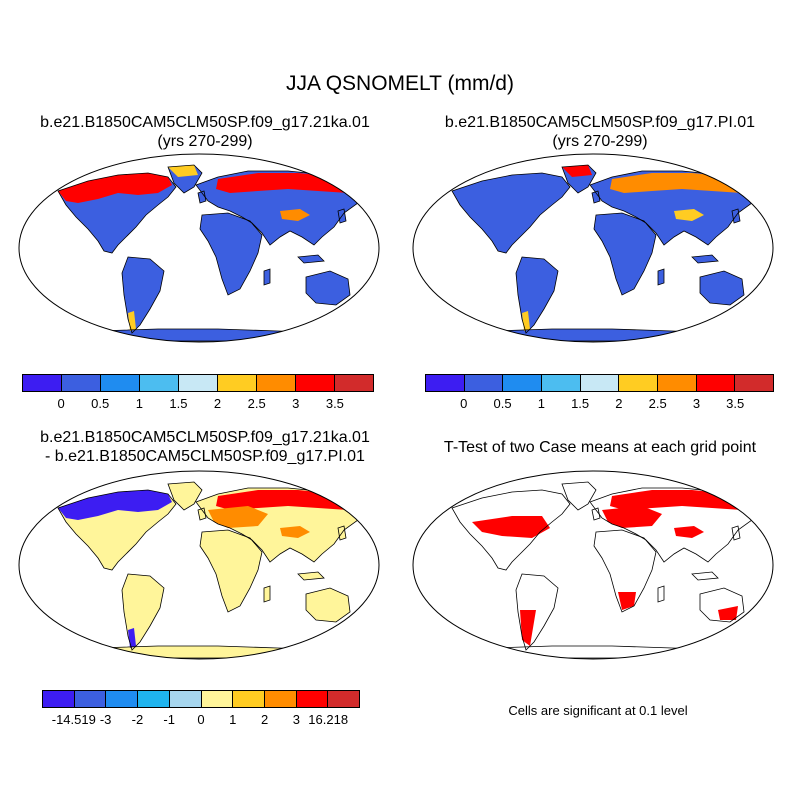  What do you see at coordinates (400, 83) in the screenshot?
I see `main-title: JJA QSNOMELT (mm/d)` at bounding box center [400, 83].